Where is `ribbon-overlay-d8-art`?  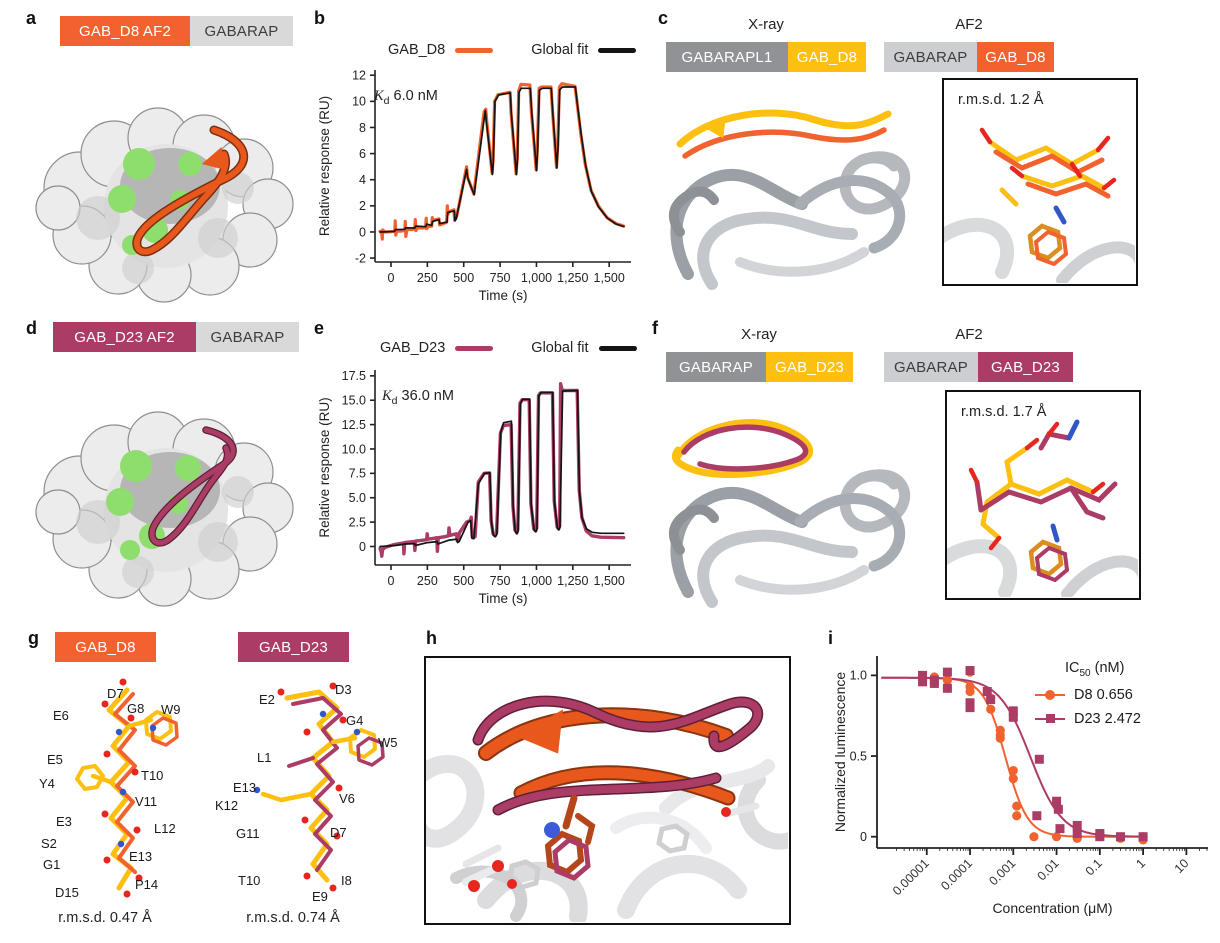 ribbon-overlay-d8-art is located at coordinates (790, 199).